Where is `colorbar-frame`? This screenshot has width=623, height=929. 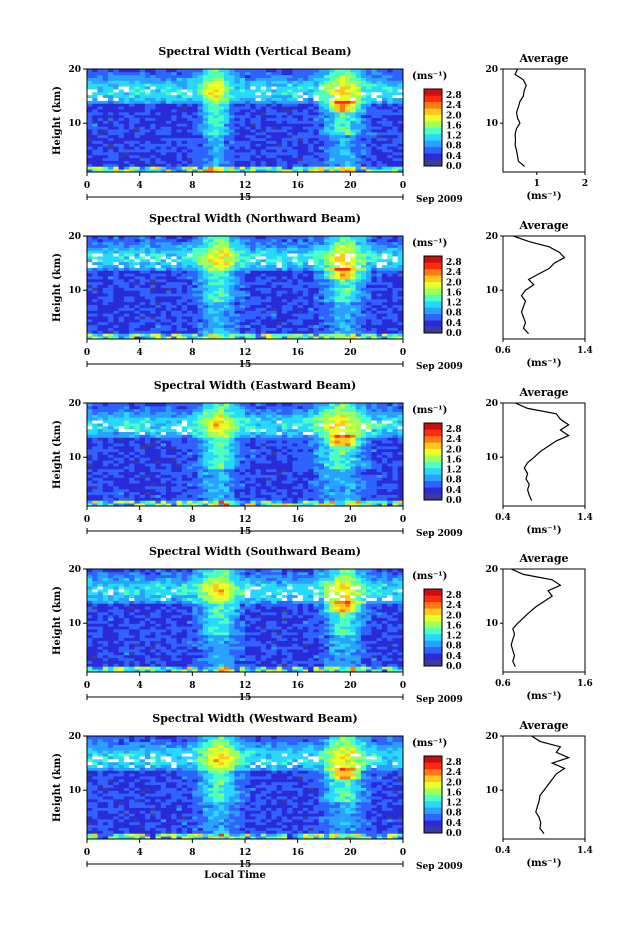 colorbar-frame is located at coordinates (433, 127).